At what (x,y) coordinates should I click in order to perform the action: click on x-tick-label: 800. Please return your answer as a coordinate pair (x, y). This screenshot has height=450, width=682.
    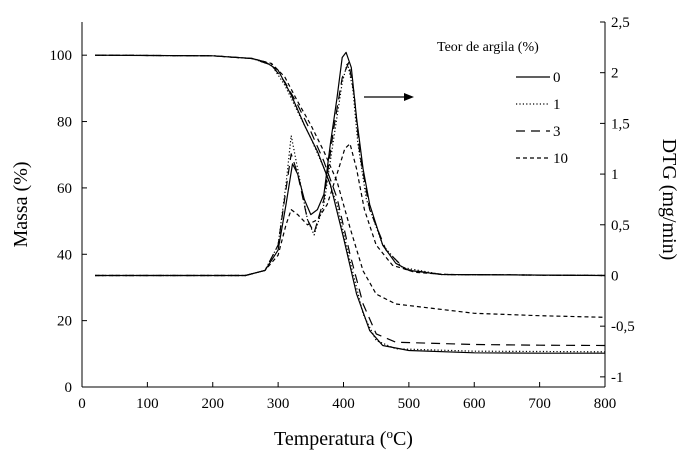
    Looking at the image, I should click on (605, 404).